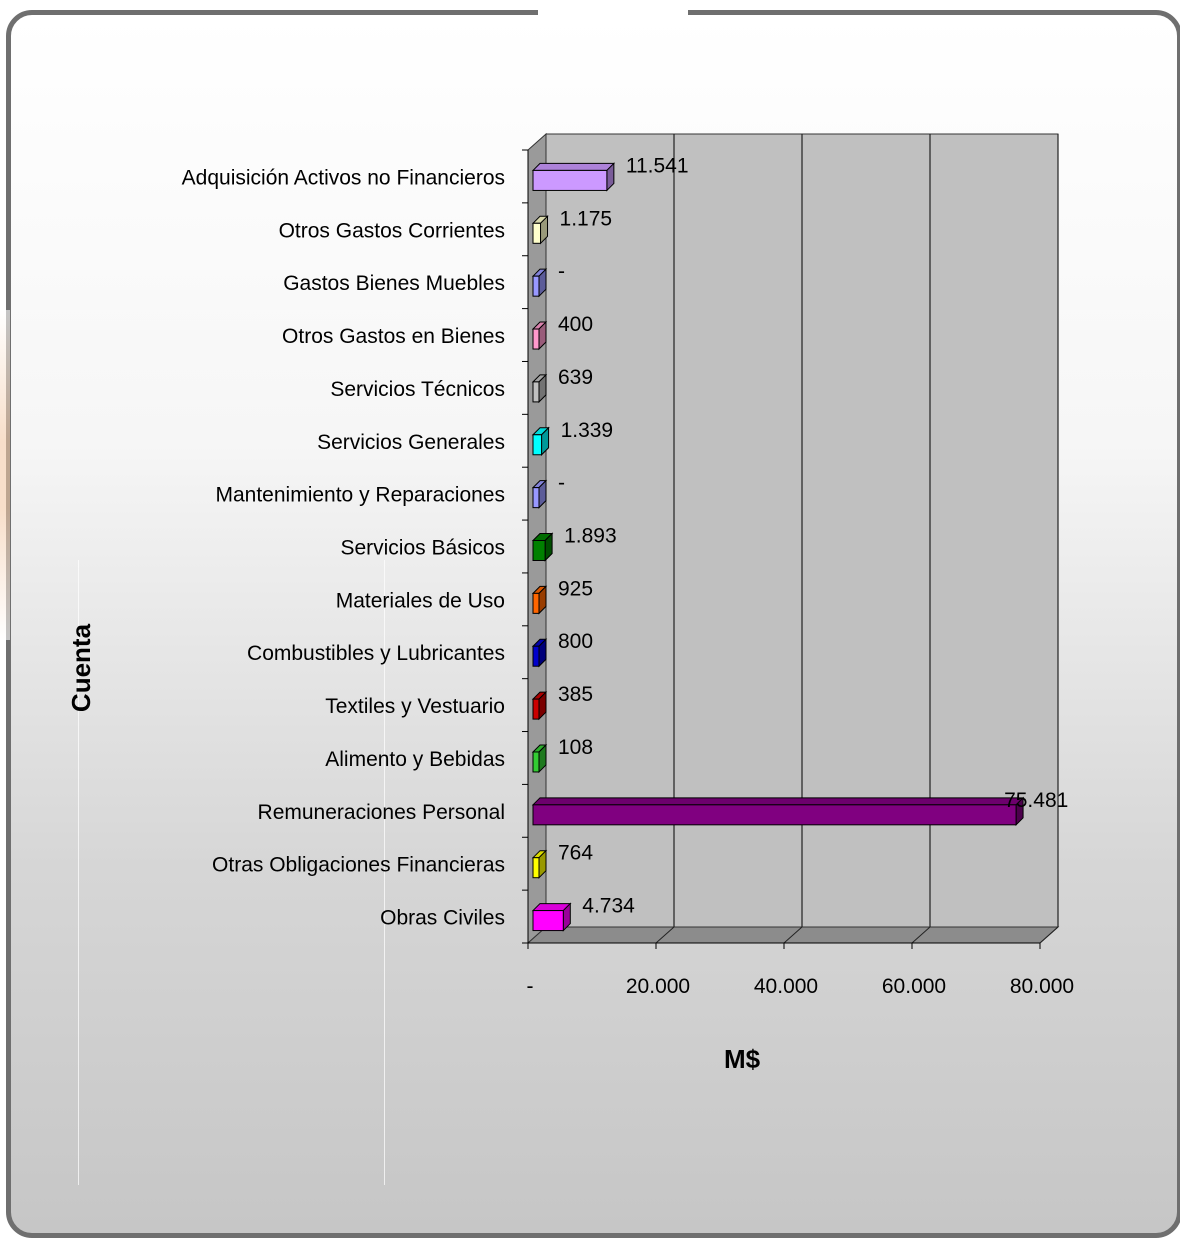  Describe the element at coordinates (742, 1059) in the screenshot. I see `x-axis-title: M$` at that location.